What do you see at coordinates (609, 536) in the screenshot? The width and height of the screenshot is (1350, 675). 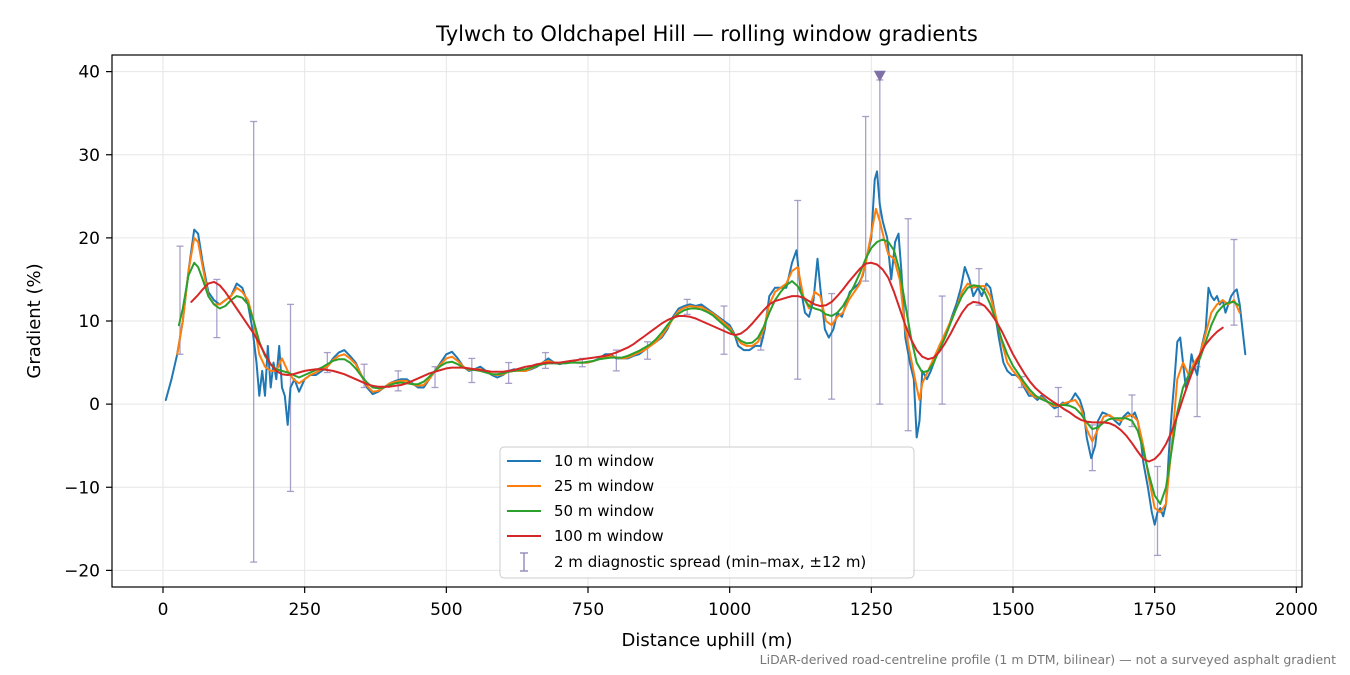 I see `legend-label-100m: 100 m window` at bounding box center [609, 536].